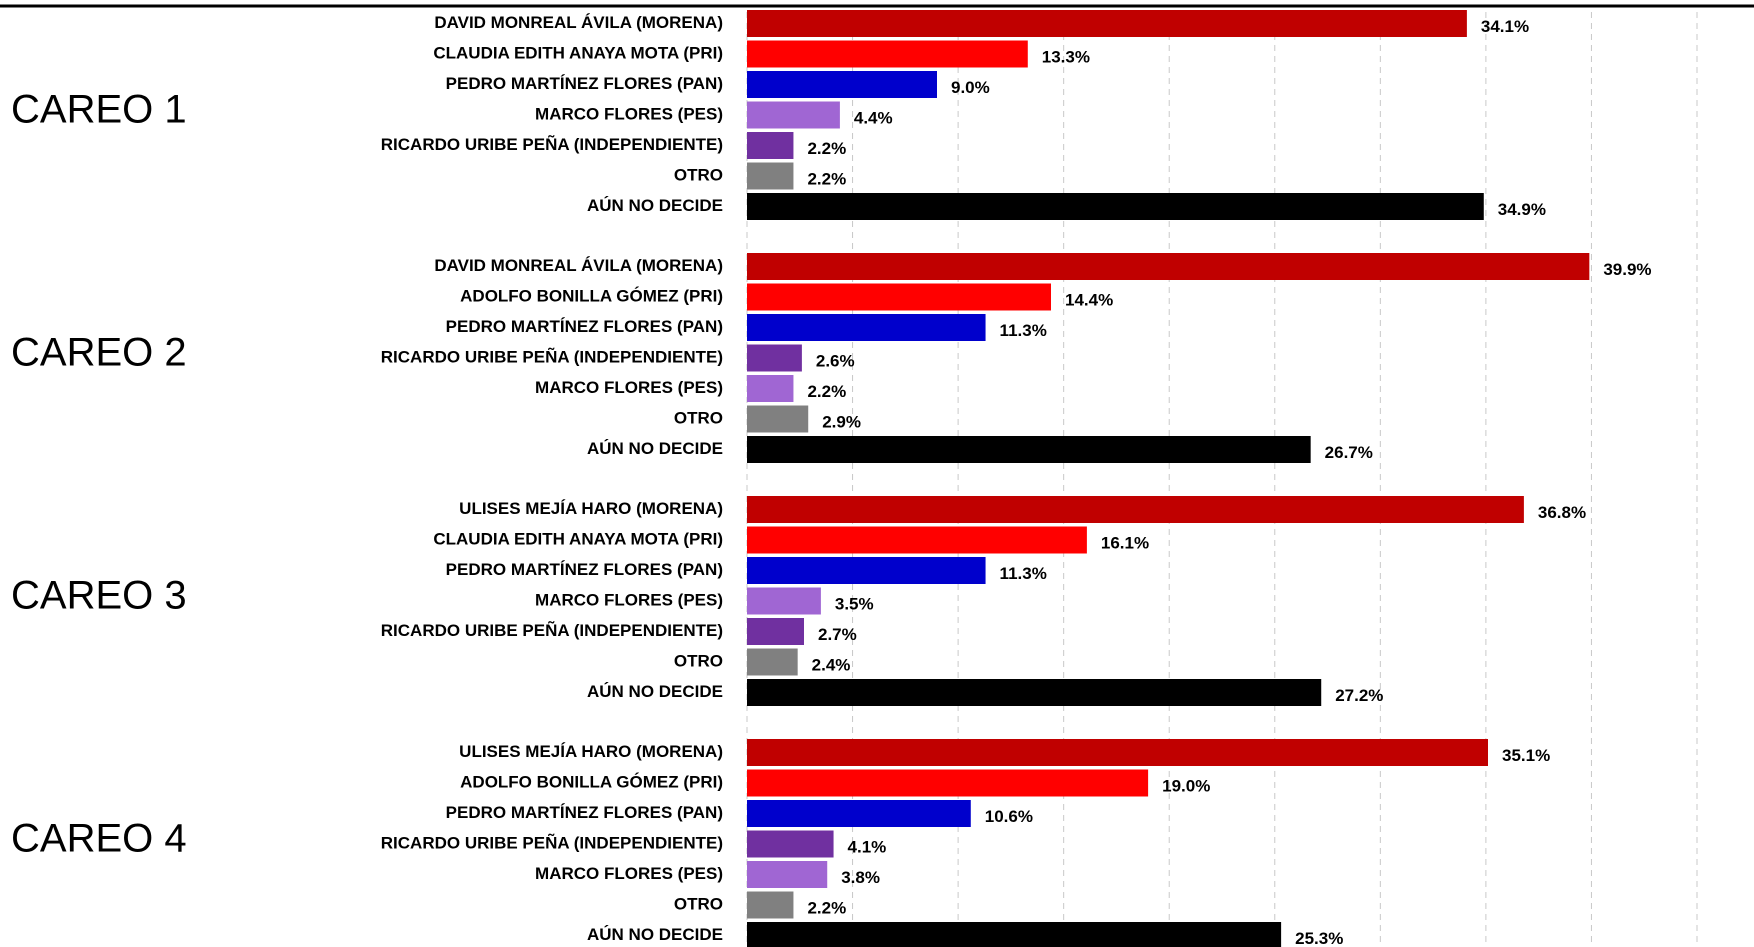  What do you see at coordinates (1186, 785) in the screenshot?
I see `value-label: 19.0%` at bounding box center [1186, 785].